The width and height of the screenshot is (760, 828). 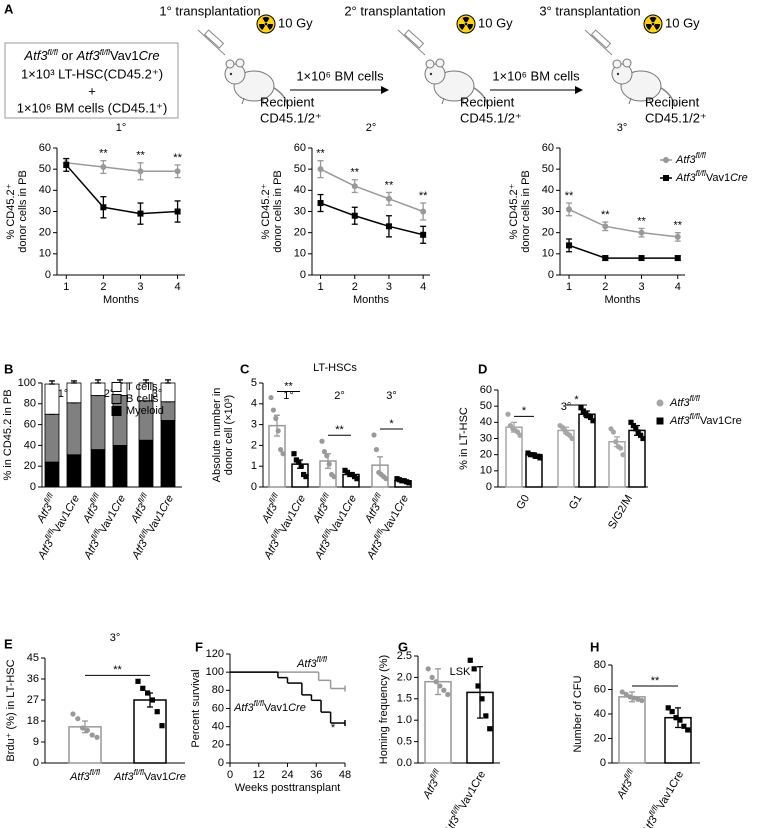 I want to click on line, so click(x=372, y=219).